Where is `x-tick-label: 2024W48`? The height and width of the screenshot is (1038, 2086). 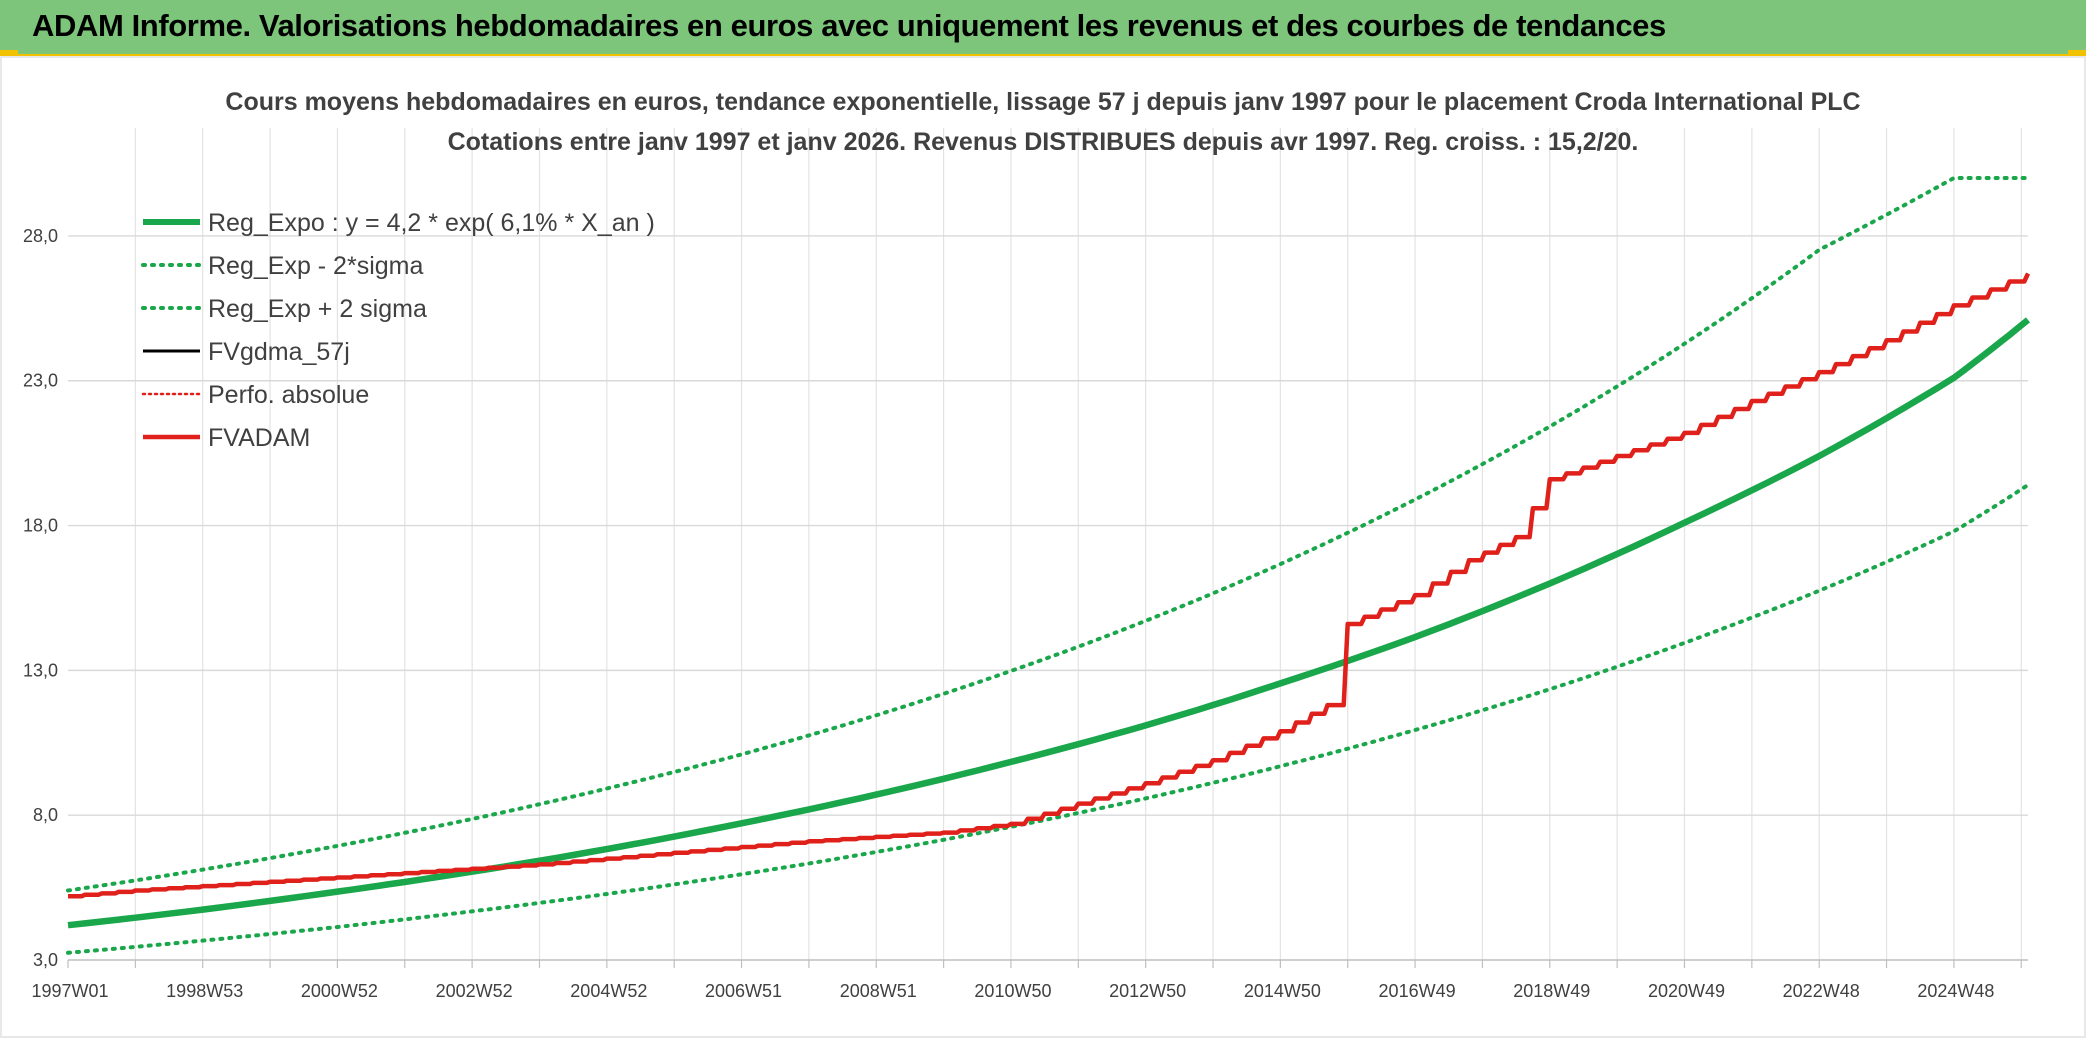
x-tick-label: 2024W48 is located at coordinates (1955, 991).